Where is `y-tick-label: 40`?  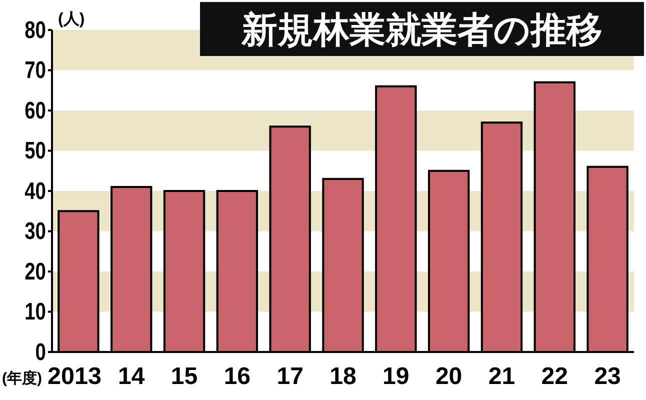
y-tick-label: 40 is located at coordinates (35, 190).